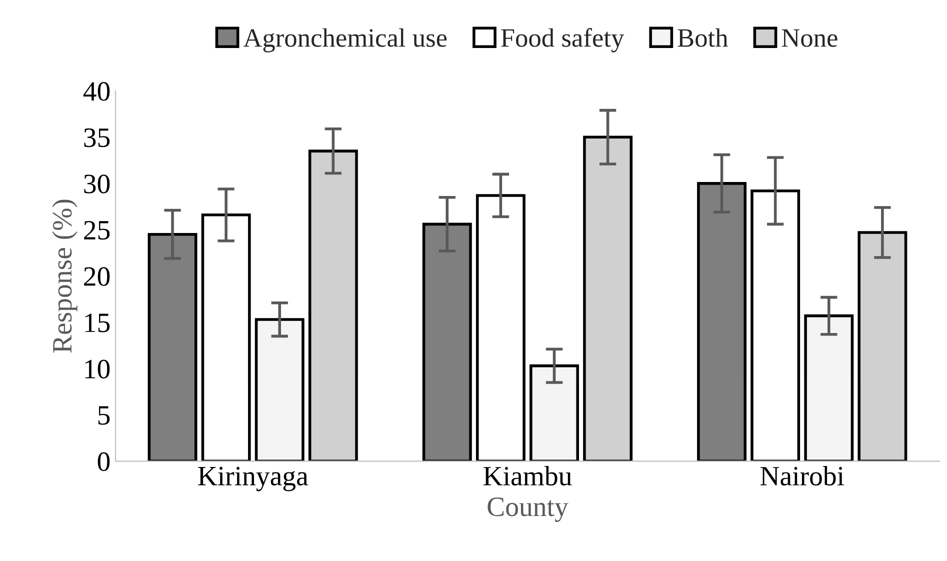 The height and width of the screenshot is (561, 947). What do you see at coordinates (802, 476) in the screenshot?
I see `x-tick-label: Nairobi` at bounding box center [802, 476].